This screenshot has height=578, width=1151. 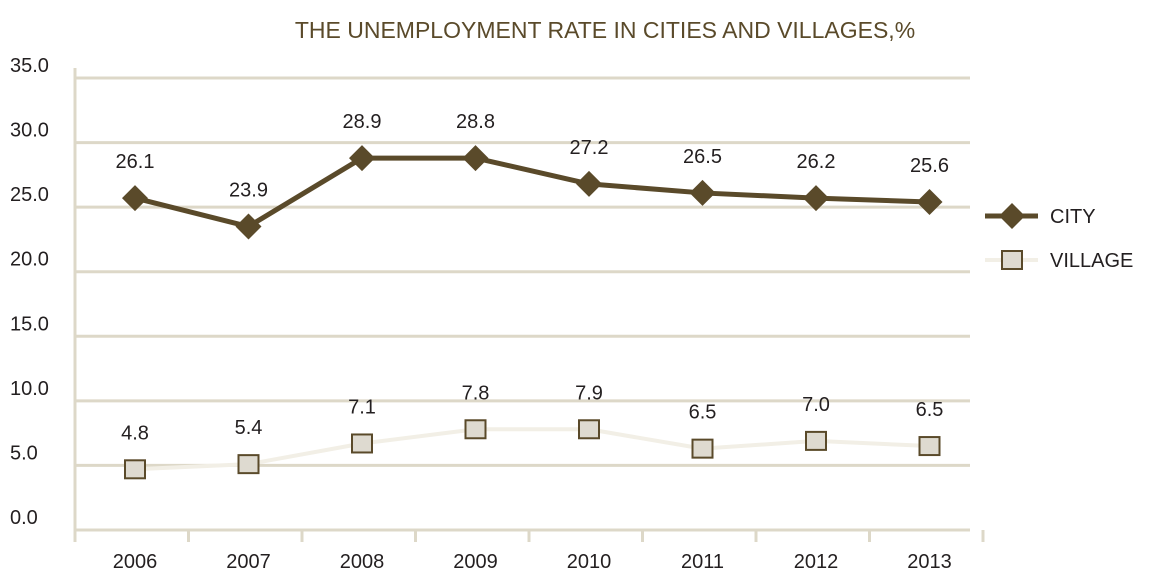 What do you see at coordinates (816, 562) in the screenshot?
I see `x-tick-label: 2012` at bounding box center [816, 562].